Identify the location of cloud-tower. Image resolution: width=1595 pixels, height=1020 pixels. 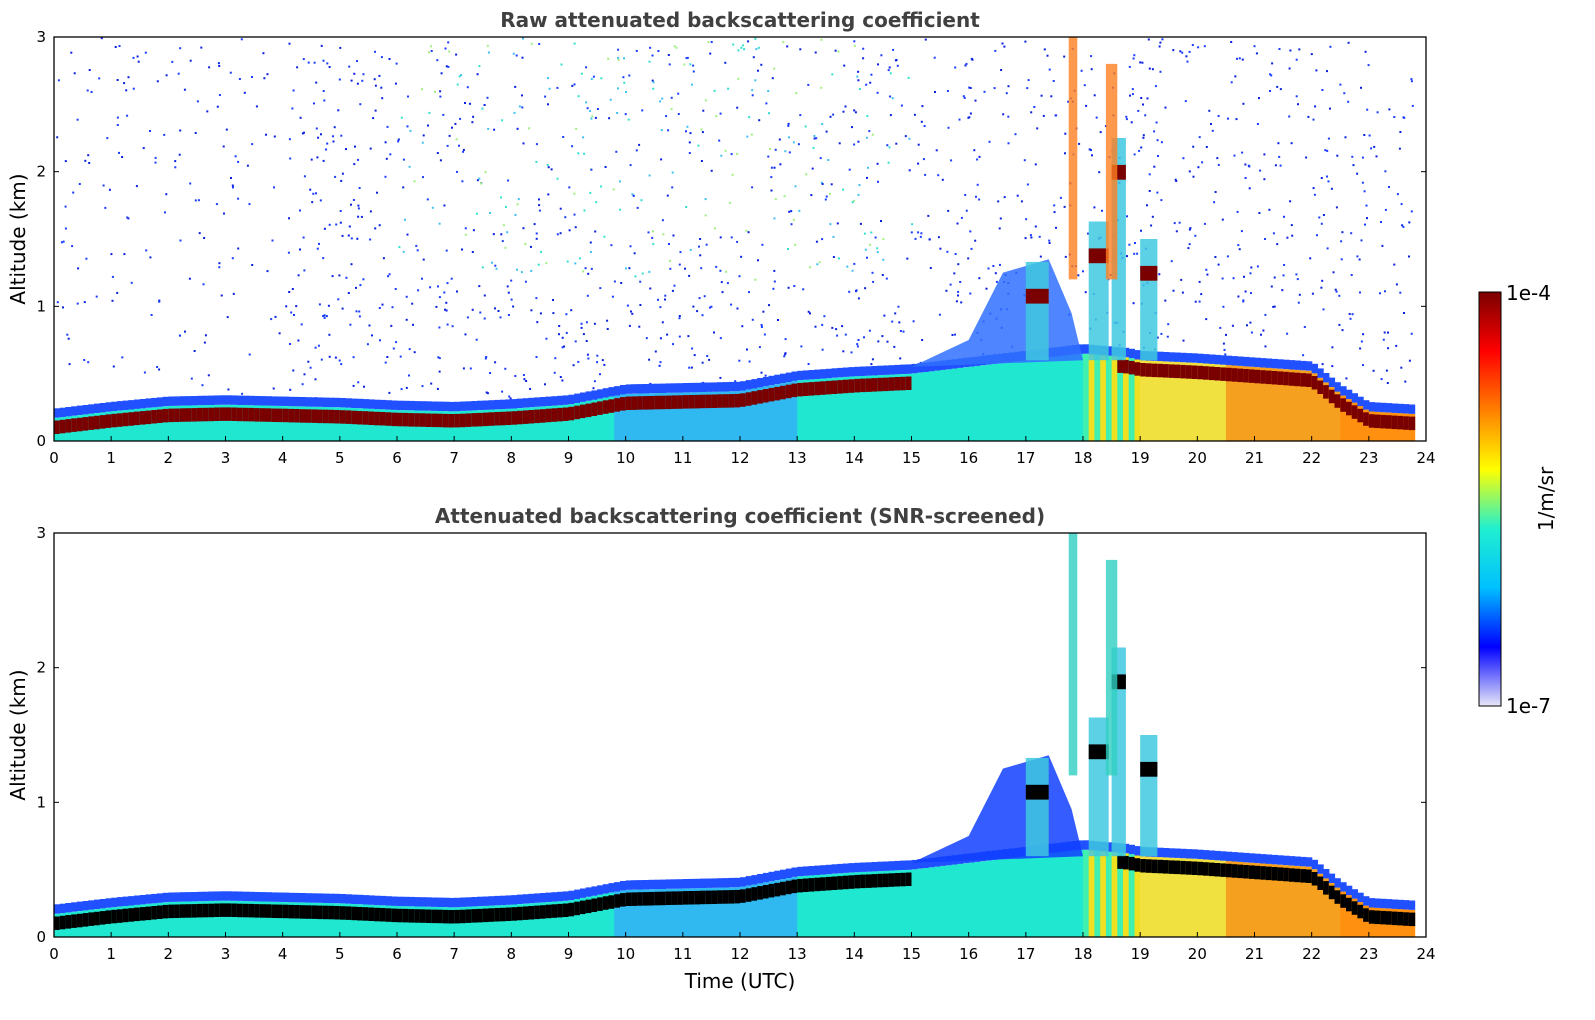
(1149, 796).